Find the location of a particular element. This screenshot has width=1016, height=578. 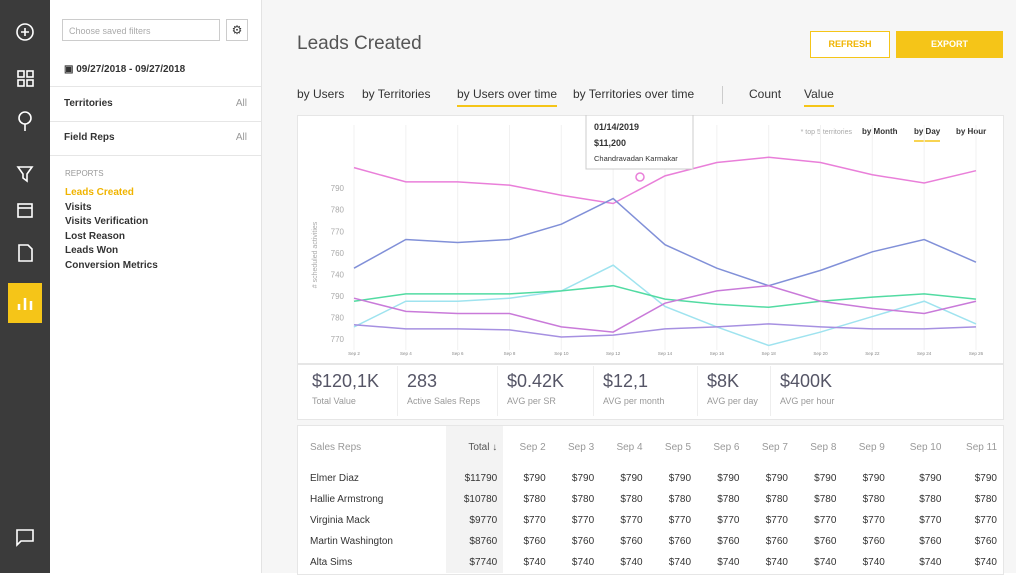

y-tick-label: 790 is located at coordinates (338, 188).